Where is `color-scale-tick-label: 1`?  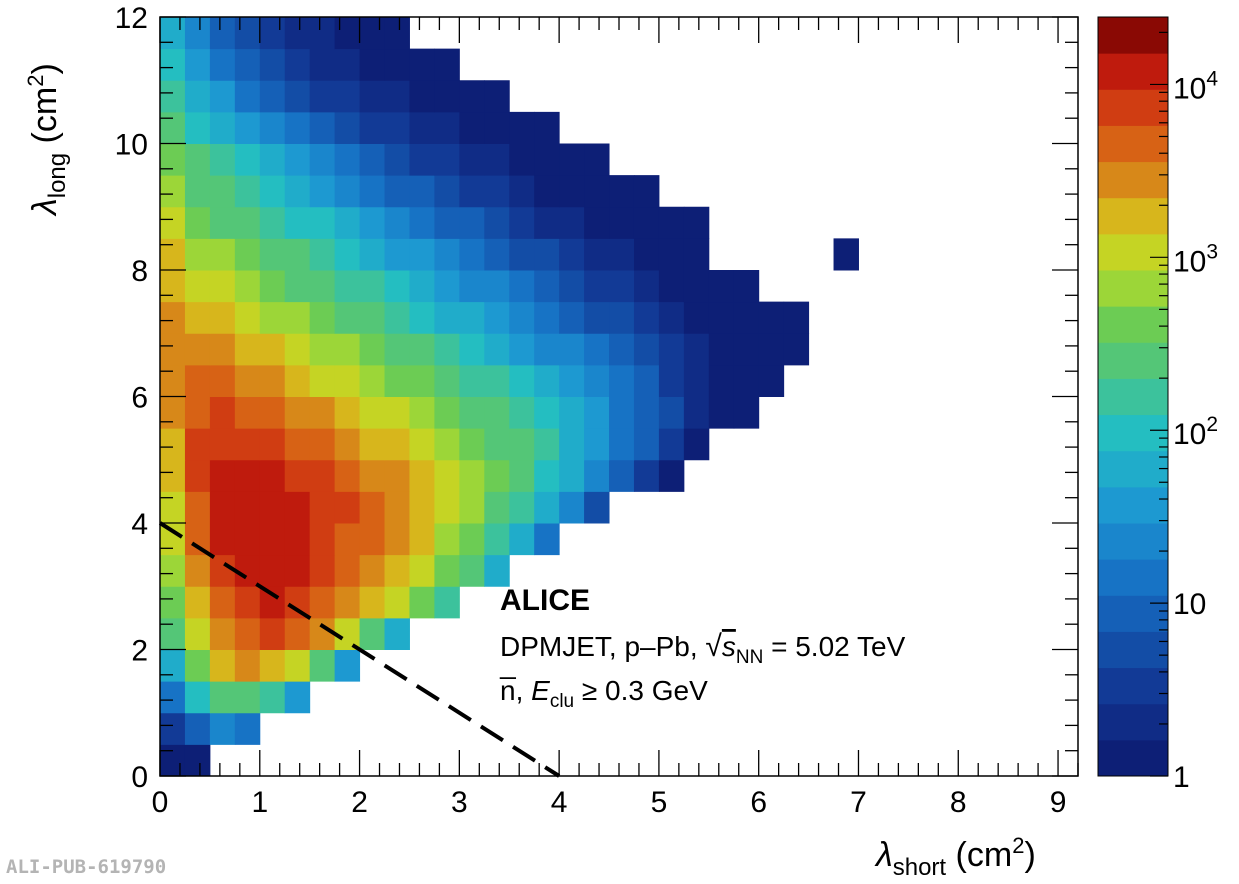 color-scale-tick-label: 1 is located at coordinates (1181, 777).